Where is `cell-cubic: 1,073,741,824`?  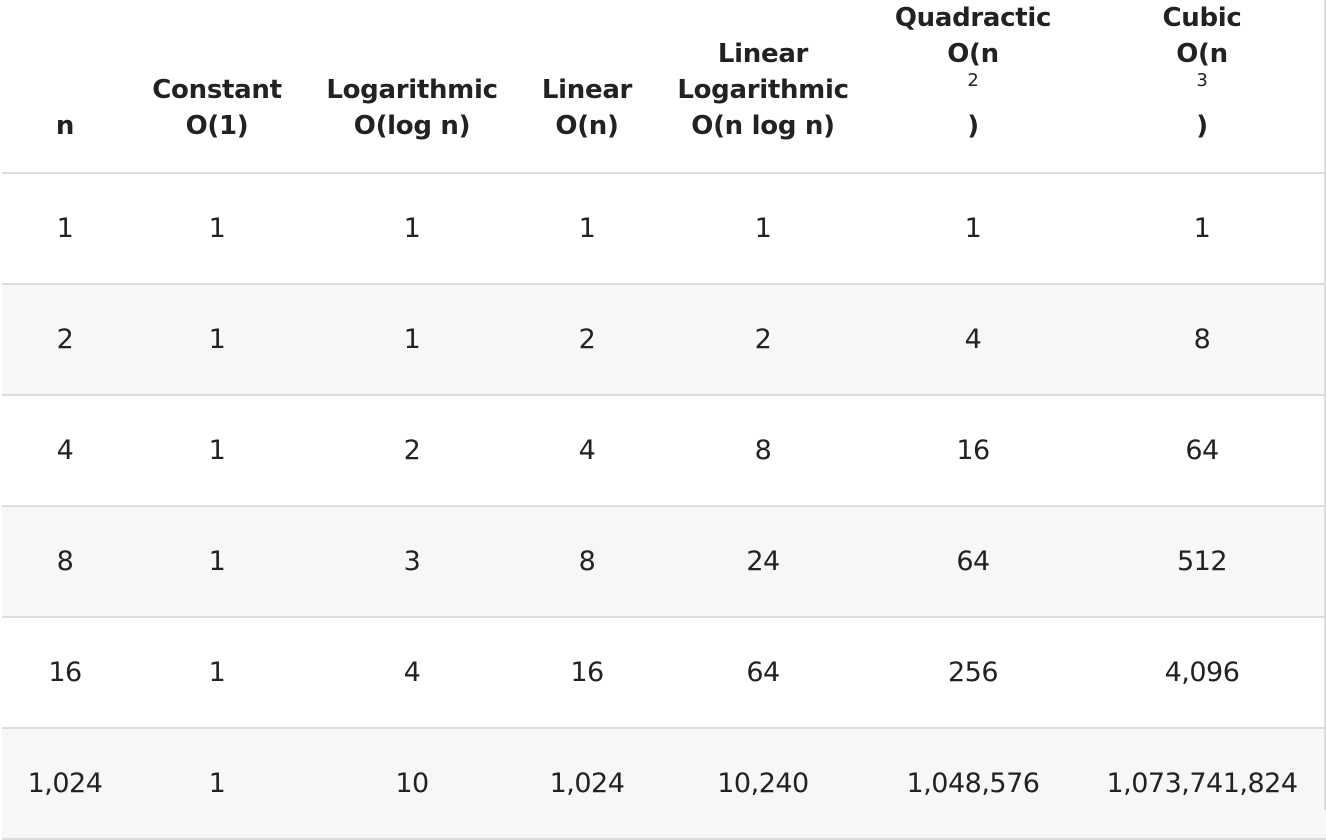 cell-cubic: 1,073,741,824 is located at coordinates (1201, 784).